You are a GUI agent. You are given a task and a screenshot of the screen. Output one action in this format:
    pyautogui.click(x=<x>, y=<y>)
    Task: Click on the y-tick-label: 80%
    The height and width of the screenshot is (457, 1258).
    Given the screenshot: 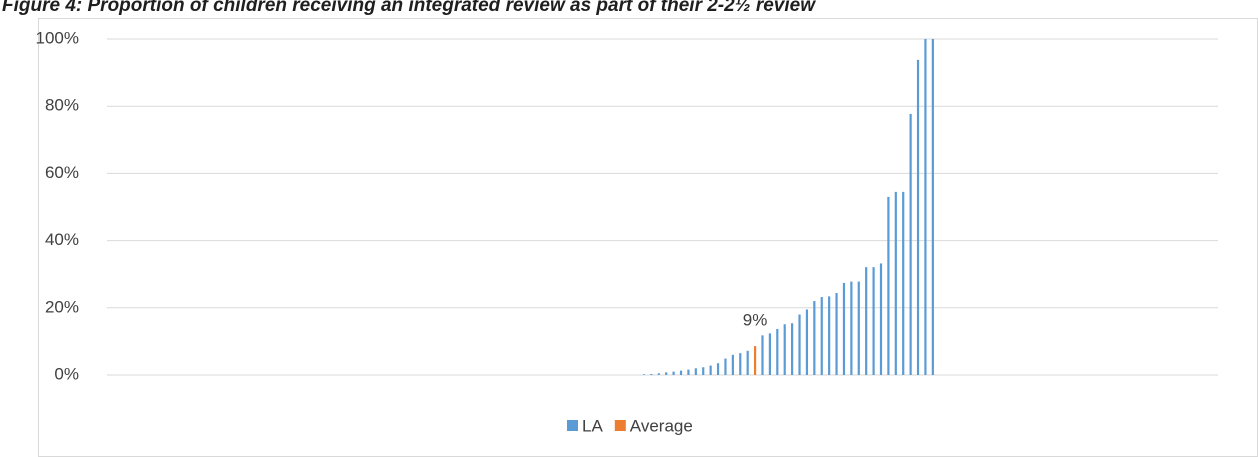 What is the action you would take?
    pyautogui.click(x=62, y=105)
    